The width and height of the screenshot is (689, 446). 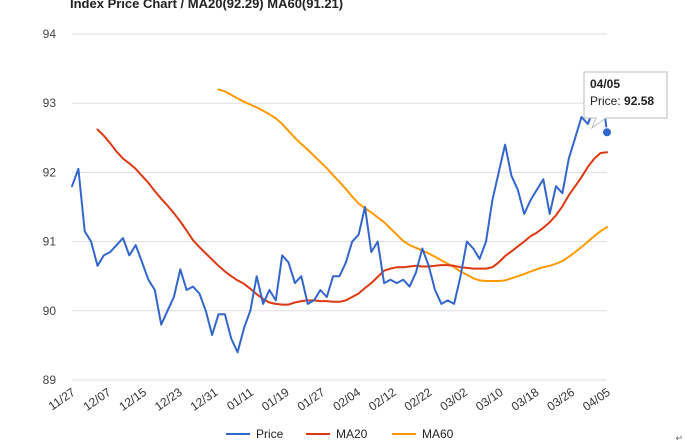 I want to click on tooltip-box, so click(x=625, y=100).